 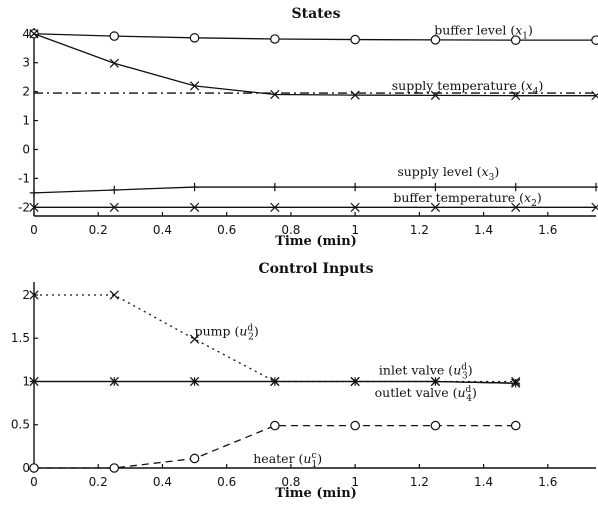 What do you see at coordinates (227, 333) in the screenshot?
I see `series-label-2-1: pump (ud 2)` at bounding box center [227, 333].